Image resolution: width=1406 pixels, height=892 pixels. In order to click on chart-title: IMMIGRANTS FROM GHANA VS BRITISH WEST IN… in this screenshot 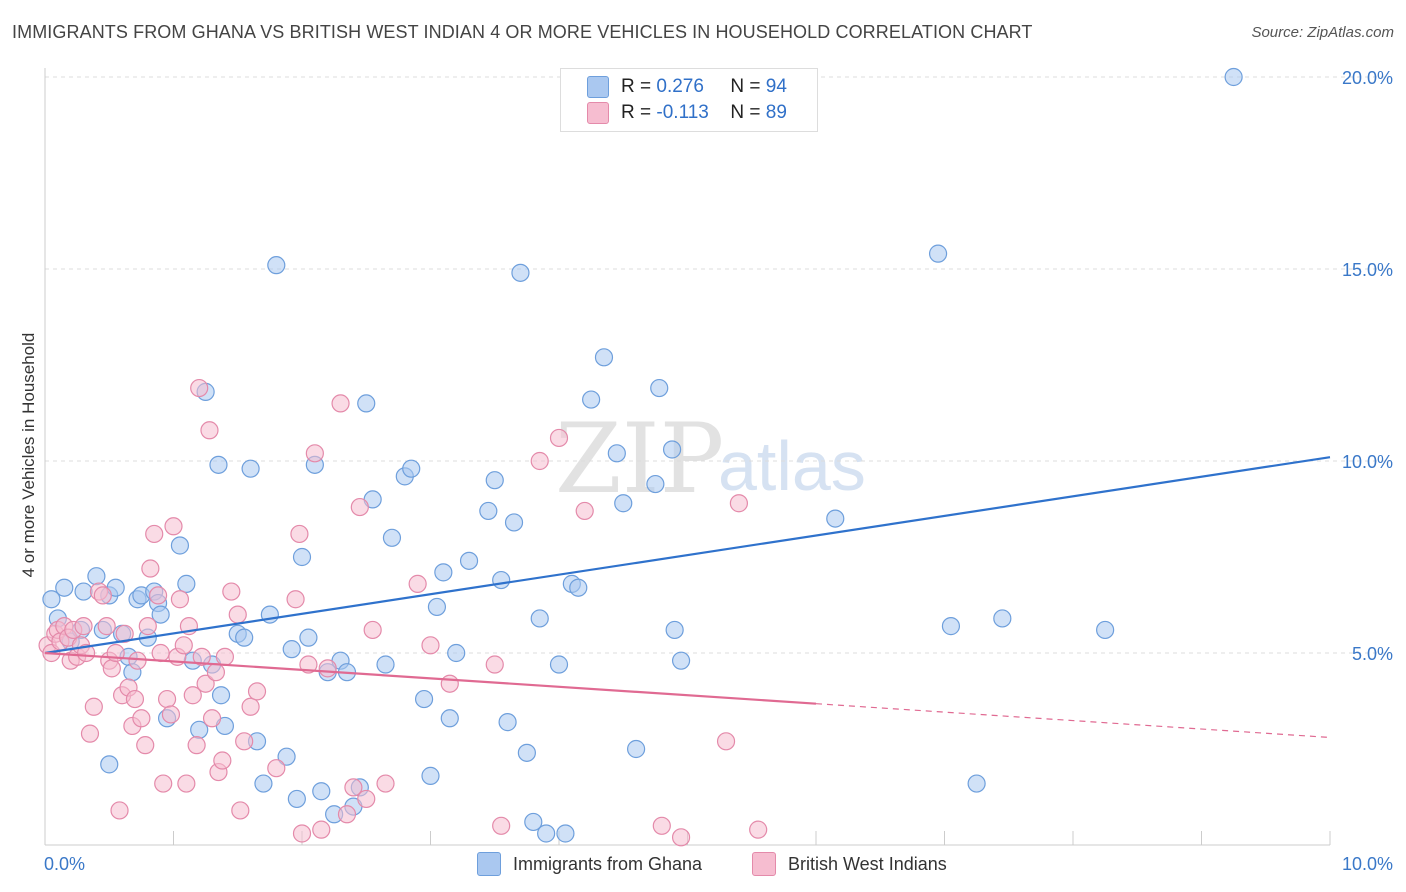, I will do `click(522, 32)`.